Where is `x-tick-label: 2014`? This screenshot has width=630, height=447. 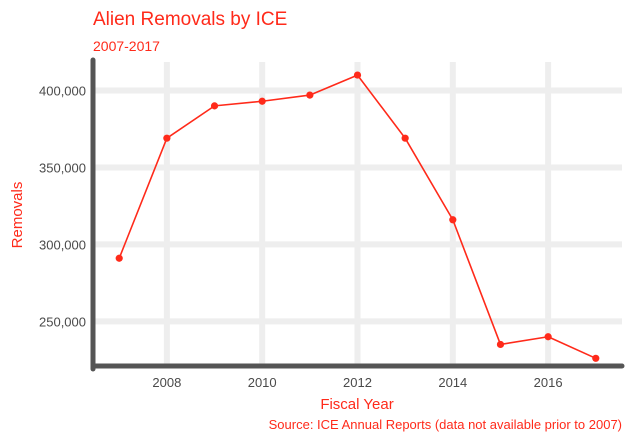 x-tick-label: 2014 is located at coordinates (452, 382).